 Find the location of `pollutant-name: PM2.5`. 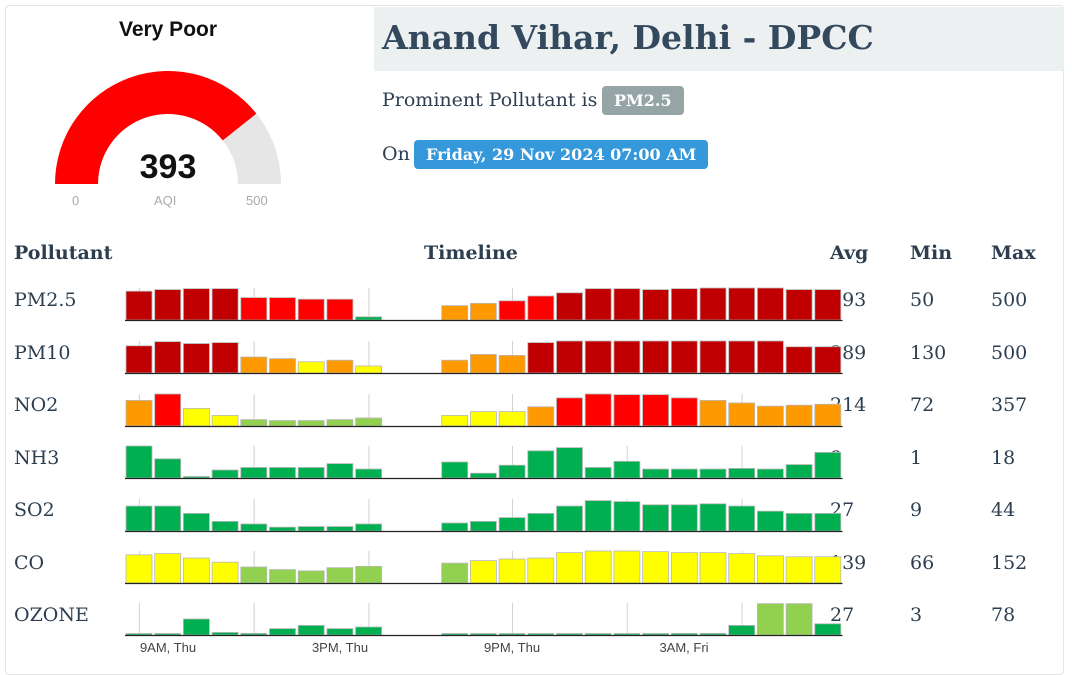

pollutant-name: PM2.5 is located at coordinates (45, 300).